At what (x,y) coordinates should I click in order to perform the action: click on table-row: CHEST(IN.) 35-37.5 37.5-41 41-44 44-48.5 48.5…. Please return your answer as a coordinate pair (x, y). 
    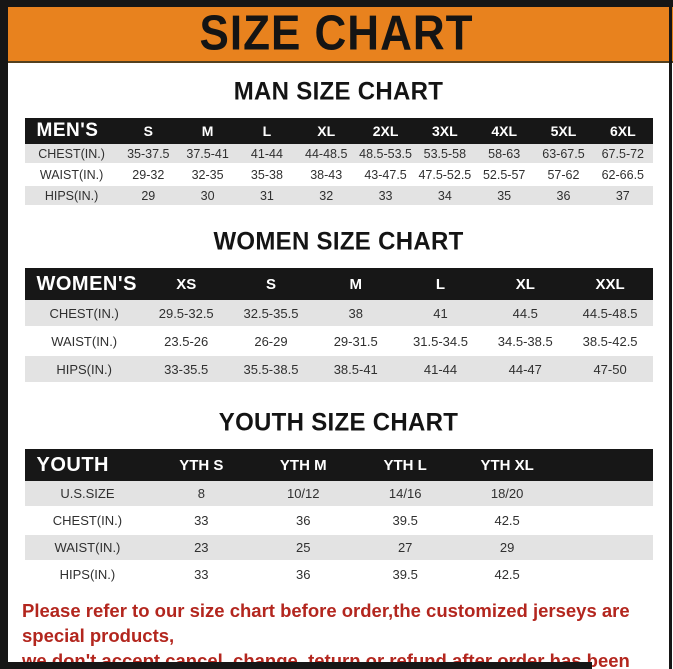
    Looking at the image, I should click on (338, 154).